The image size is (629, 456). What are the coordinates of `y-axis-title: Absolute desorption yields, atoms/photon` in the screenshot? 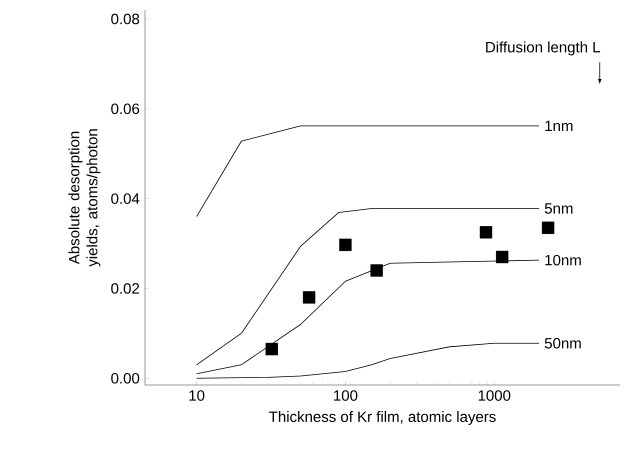 It's located at (84, 198).